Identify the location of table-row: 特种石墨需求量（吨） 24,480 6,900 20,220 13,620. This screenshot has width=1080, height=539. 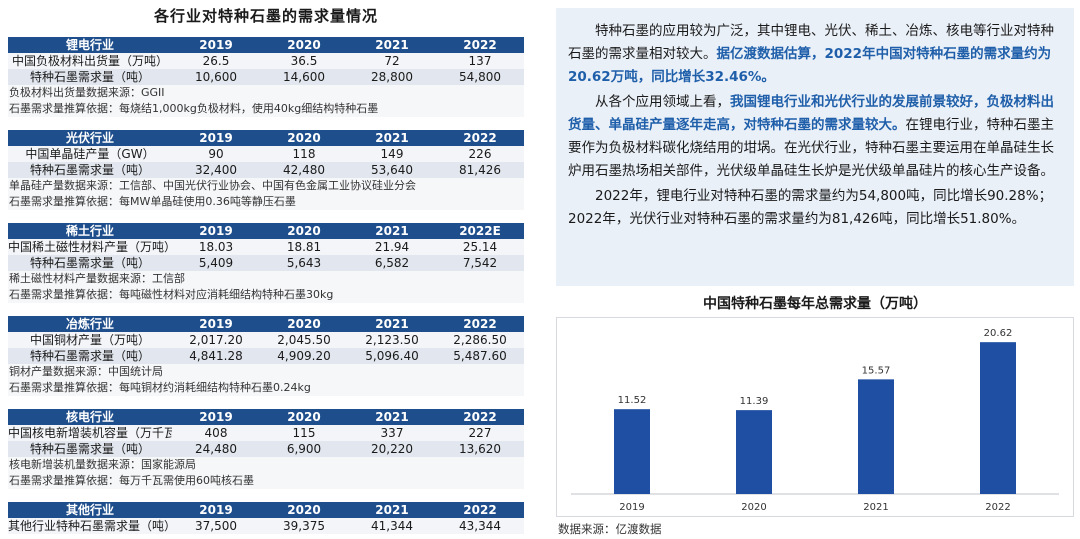
(266, 449).